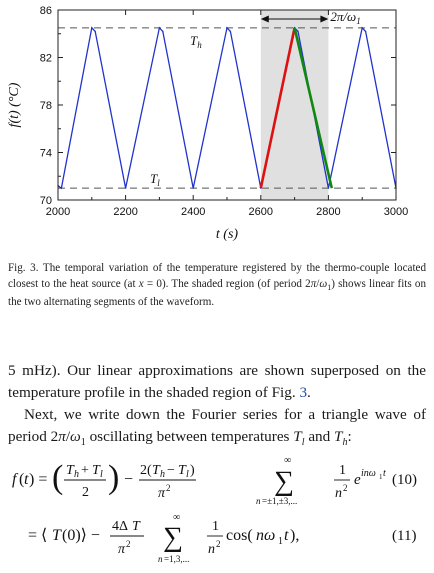 The height and width of the screenshot is (573, 434). Describe the element at coordinates (46, 201) in the screenshot. I see `y-tick-label: 70` at that location.